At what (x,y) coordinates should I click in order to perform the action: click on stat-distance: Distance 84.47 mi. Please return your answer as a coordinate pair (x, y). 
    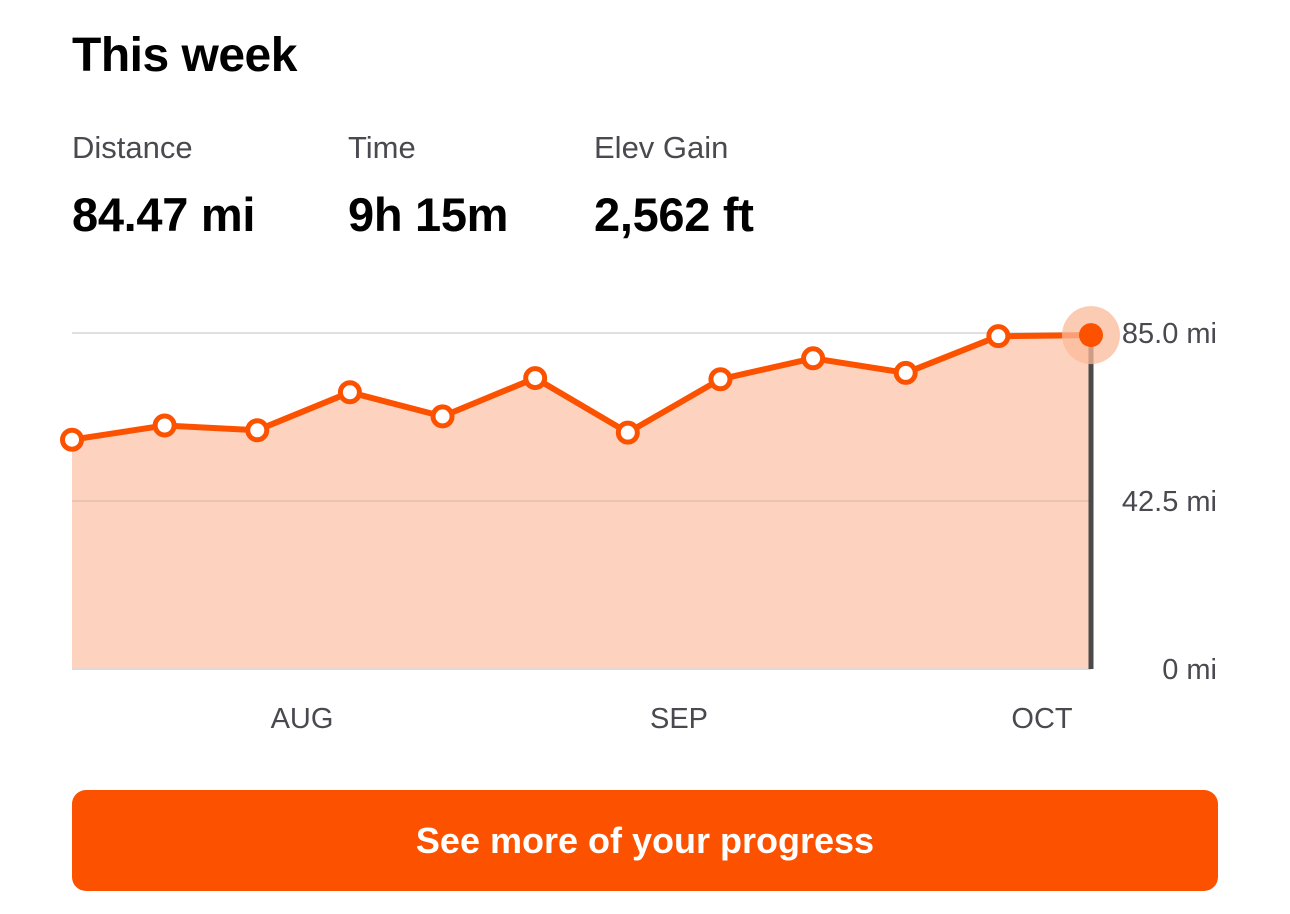
    Looking at the image, I should click on (163, 186).